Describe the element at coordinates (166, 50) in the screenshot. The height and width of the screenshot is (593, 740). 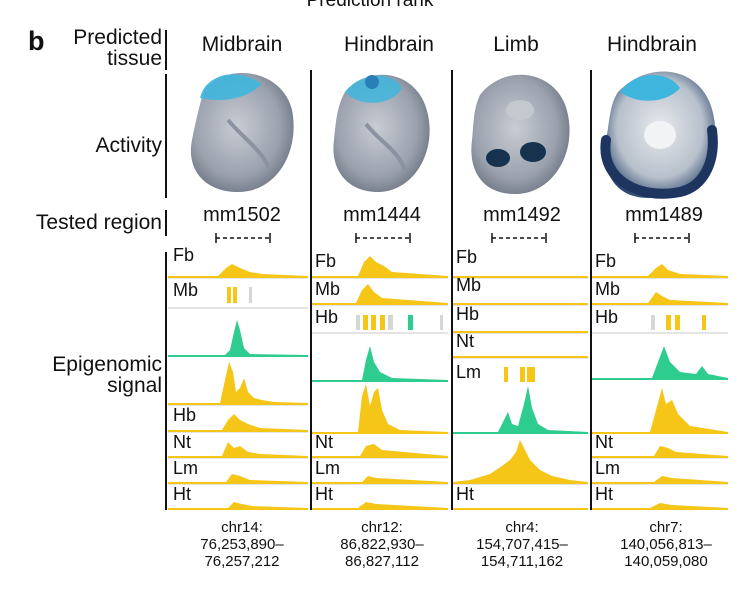
I see `axis-line-tissue` at that location.